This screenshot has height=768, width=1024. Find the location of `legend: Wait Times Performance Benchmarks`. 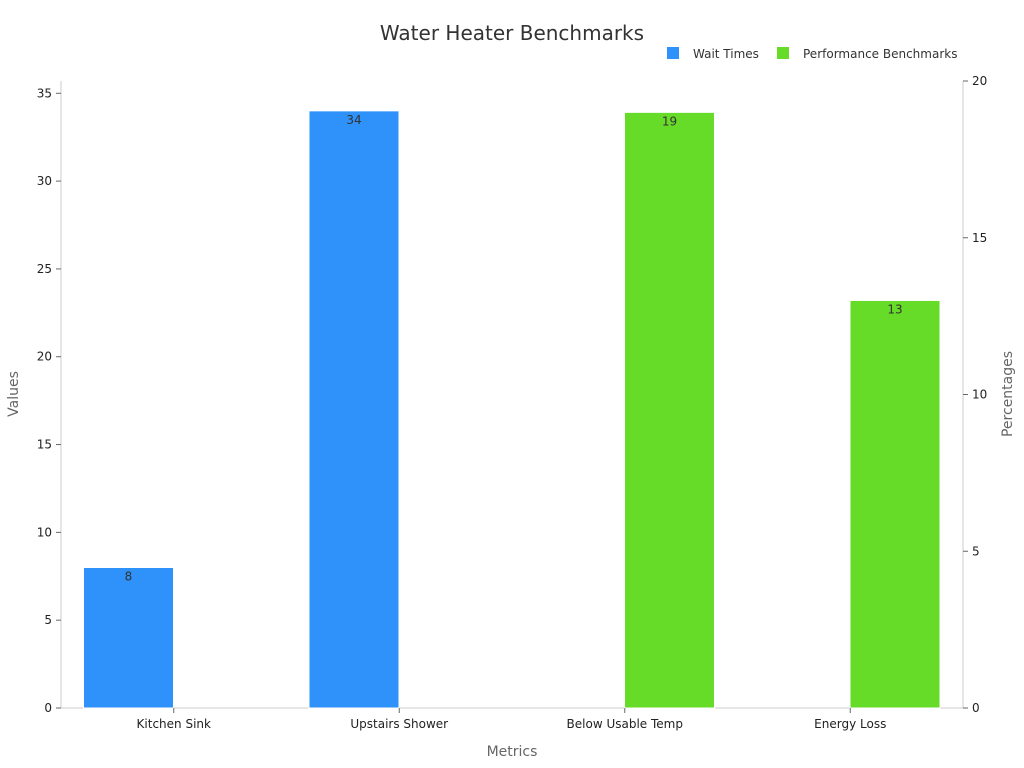

legend: Wait Times Performance Benchmarks is located at coordinates (812, 54).